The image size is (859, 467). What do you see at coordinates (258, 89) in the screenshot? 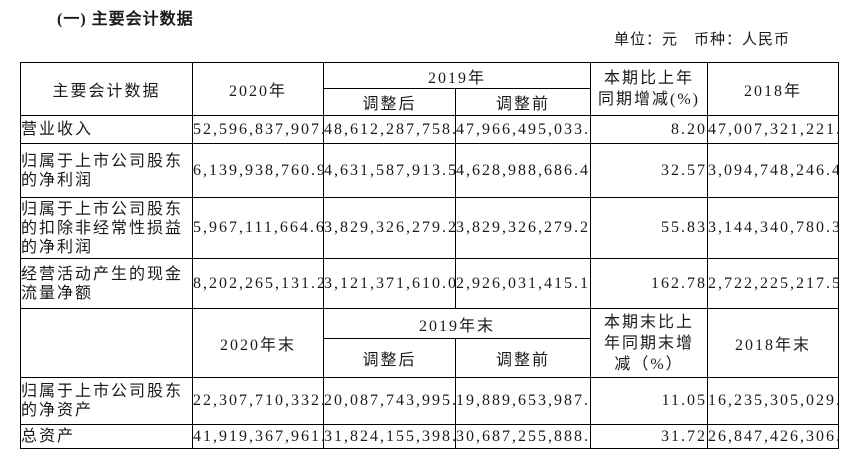
I see `table1-header-2020: 2020年` at bounding box center [258, 89].